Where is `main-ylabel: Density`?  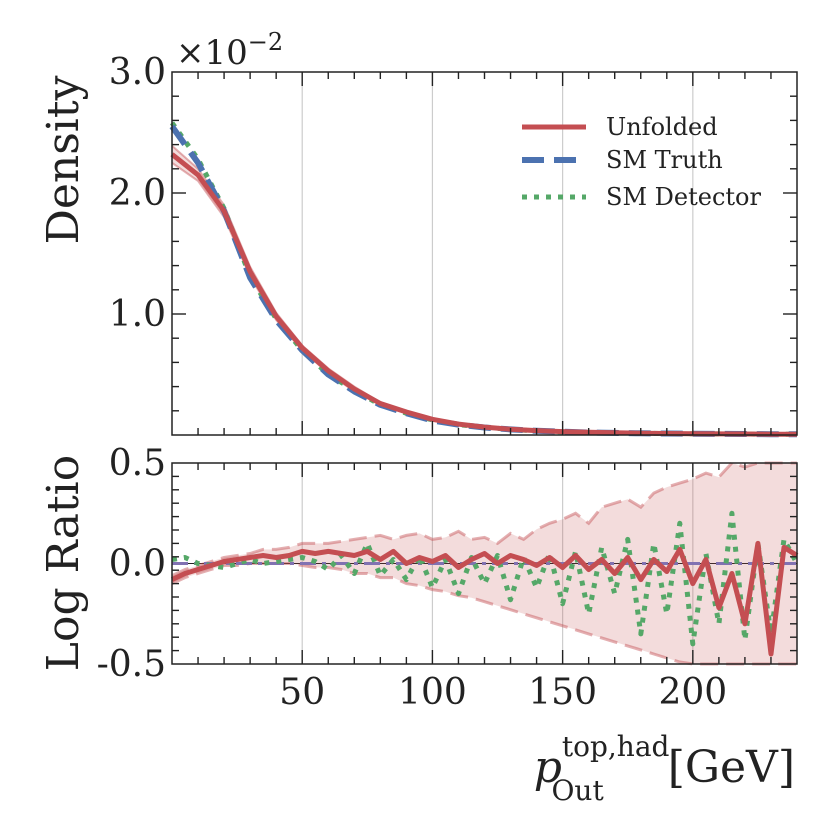
main-ylabel: Density is located at coordinates (63, 159).